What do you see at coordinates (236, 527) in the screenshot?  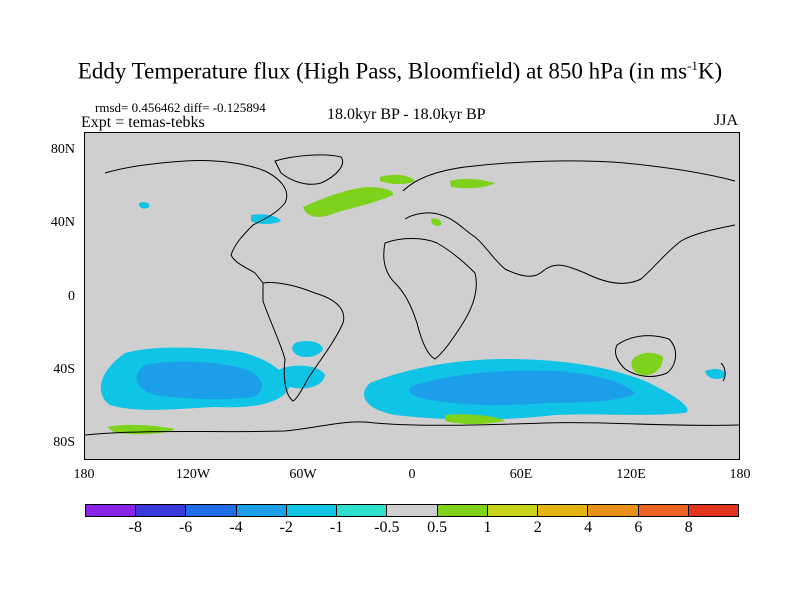 I see `colorbar-tick-label: -4` at bounding box center [236, 527].